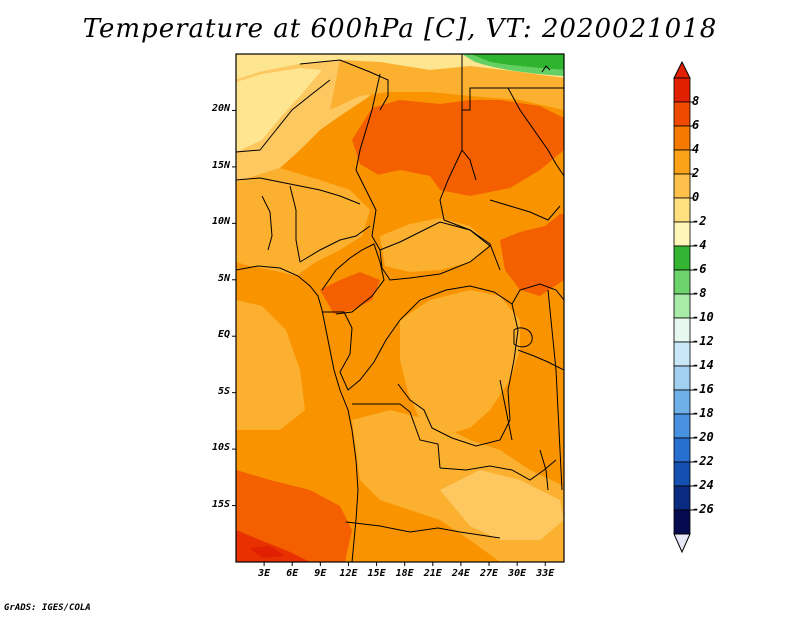  What do you see at coordinates (320, 573) in the screenshot?
I see `lon-label: 9E` at bounding box center [320, 573].